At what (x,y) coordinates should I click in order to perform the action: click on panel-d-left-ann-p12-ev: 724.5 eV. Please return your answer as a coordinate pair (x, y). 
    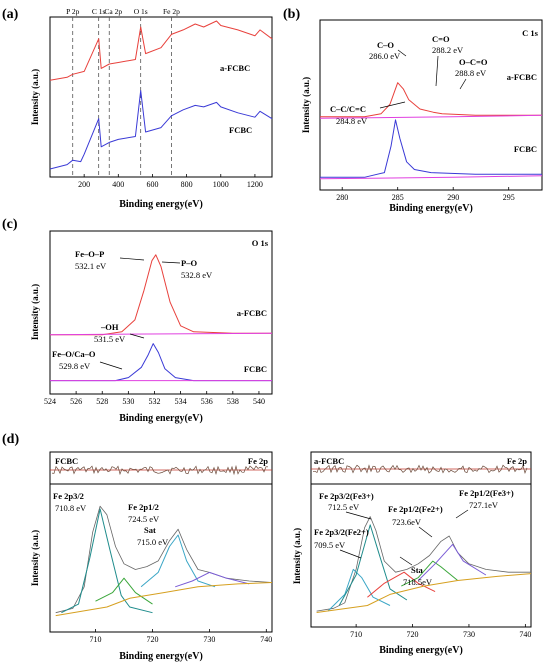
    Looking at the image, I should click on (144, 519).